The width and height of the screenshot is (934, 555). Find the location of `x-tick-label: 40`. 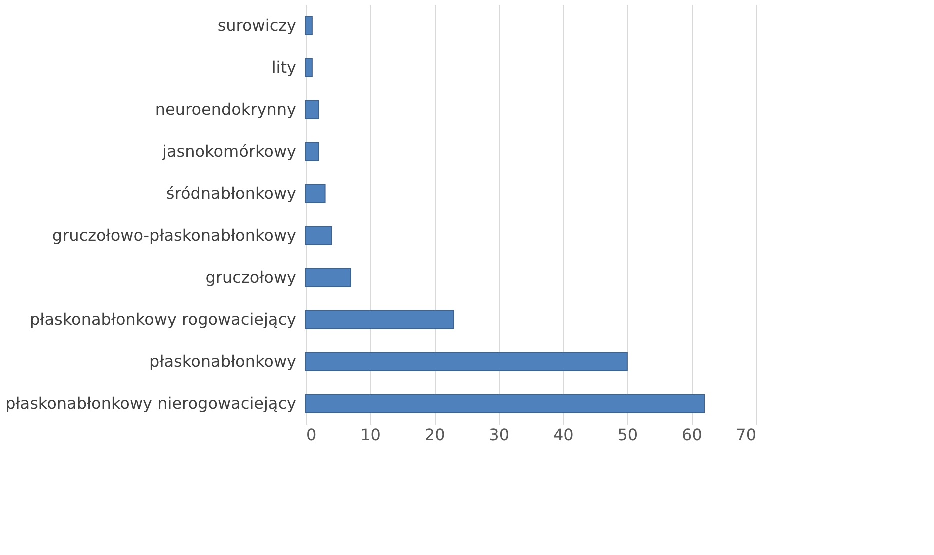

x-tick-label: 40 is located at coordinates (563, 435).